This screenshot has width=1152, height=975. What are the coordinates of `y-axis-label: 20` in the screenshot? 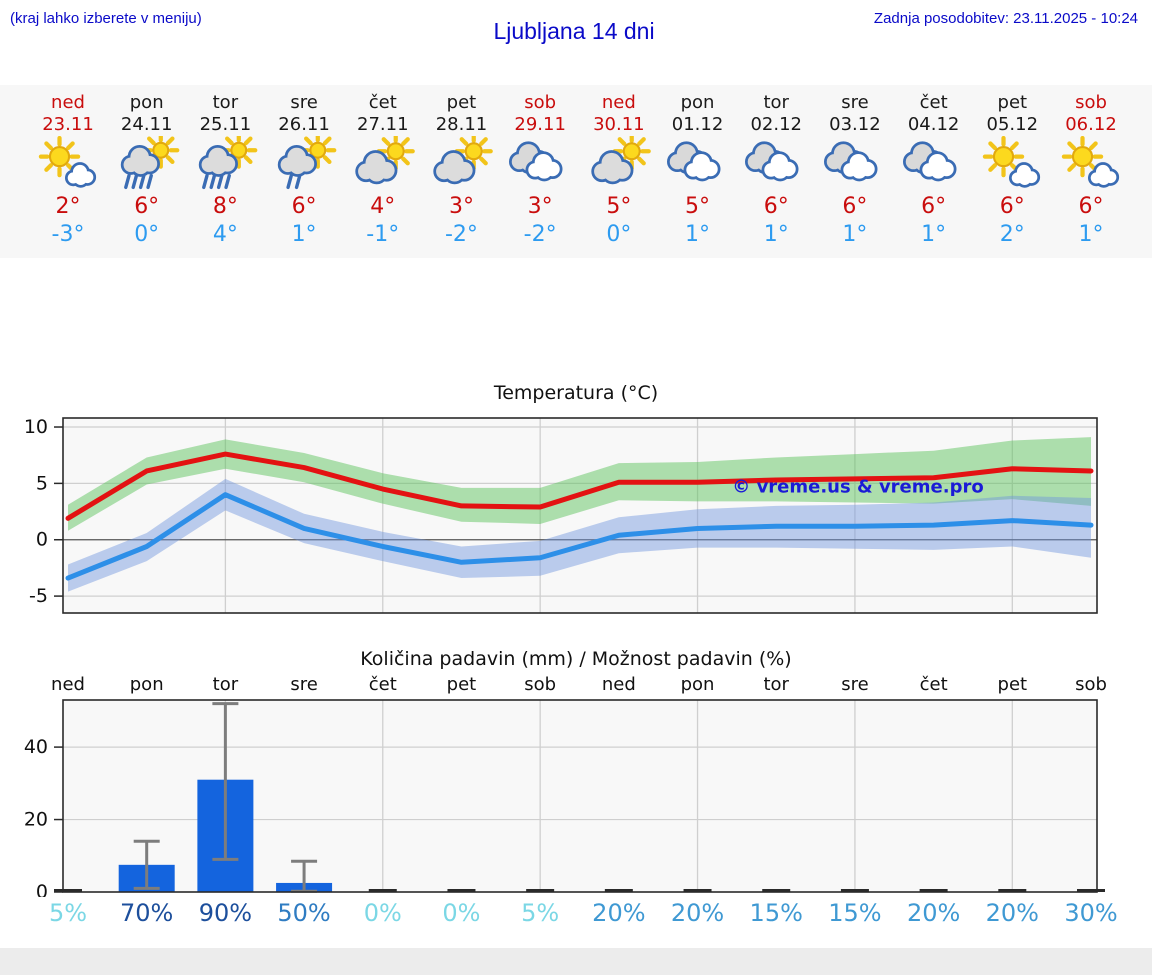 It's located at (36, 820).